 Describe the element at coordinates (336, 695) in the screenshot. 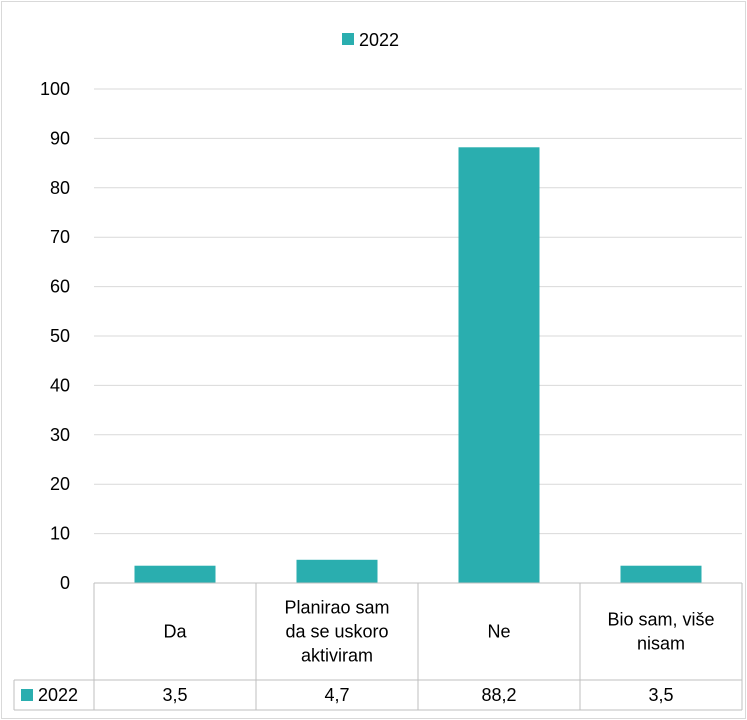

I see `data-value-label: 4,7` at that location.